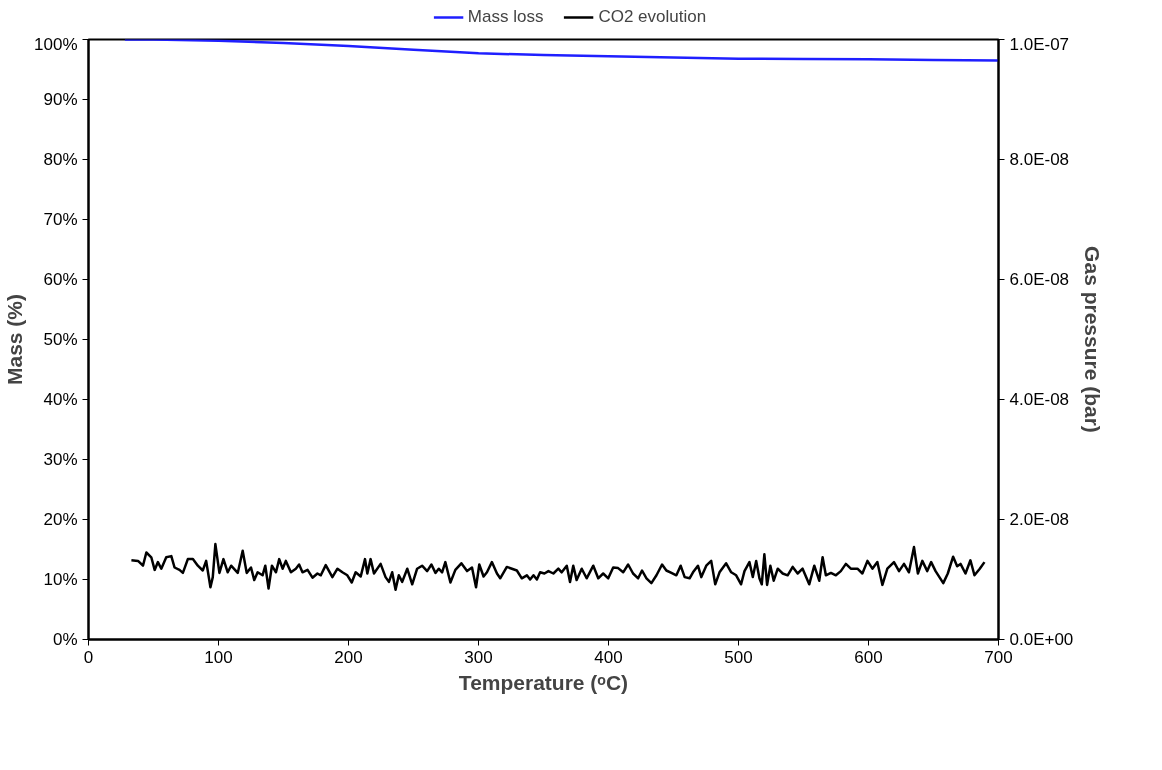 This screenshot has height=770, width=1162. Describe the element at coordinates (543, 682) in the screenshot. I see `x-axis-title: Temperature (ᵒC)` at that location.